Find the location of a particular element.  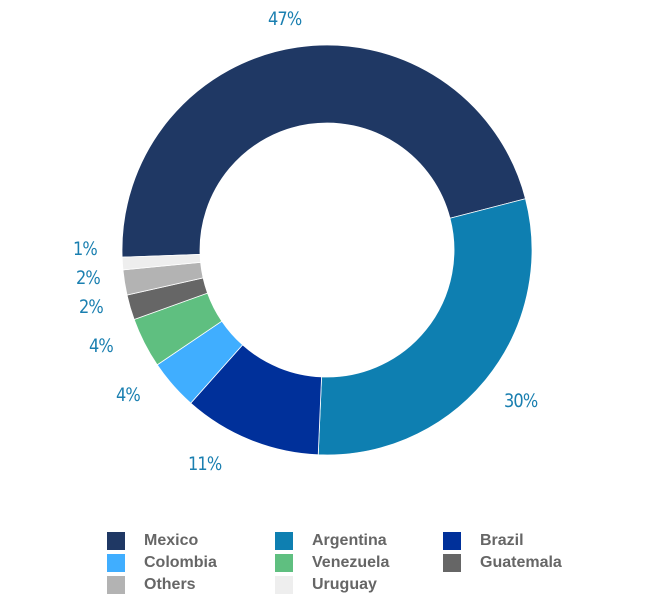

legend-item-brazil: Brazil is located at coordinates (483, 541).